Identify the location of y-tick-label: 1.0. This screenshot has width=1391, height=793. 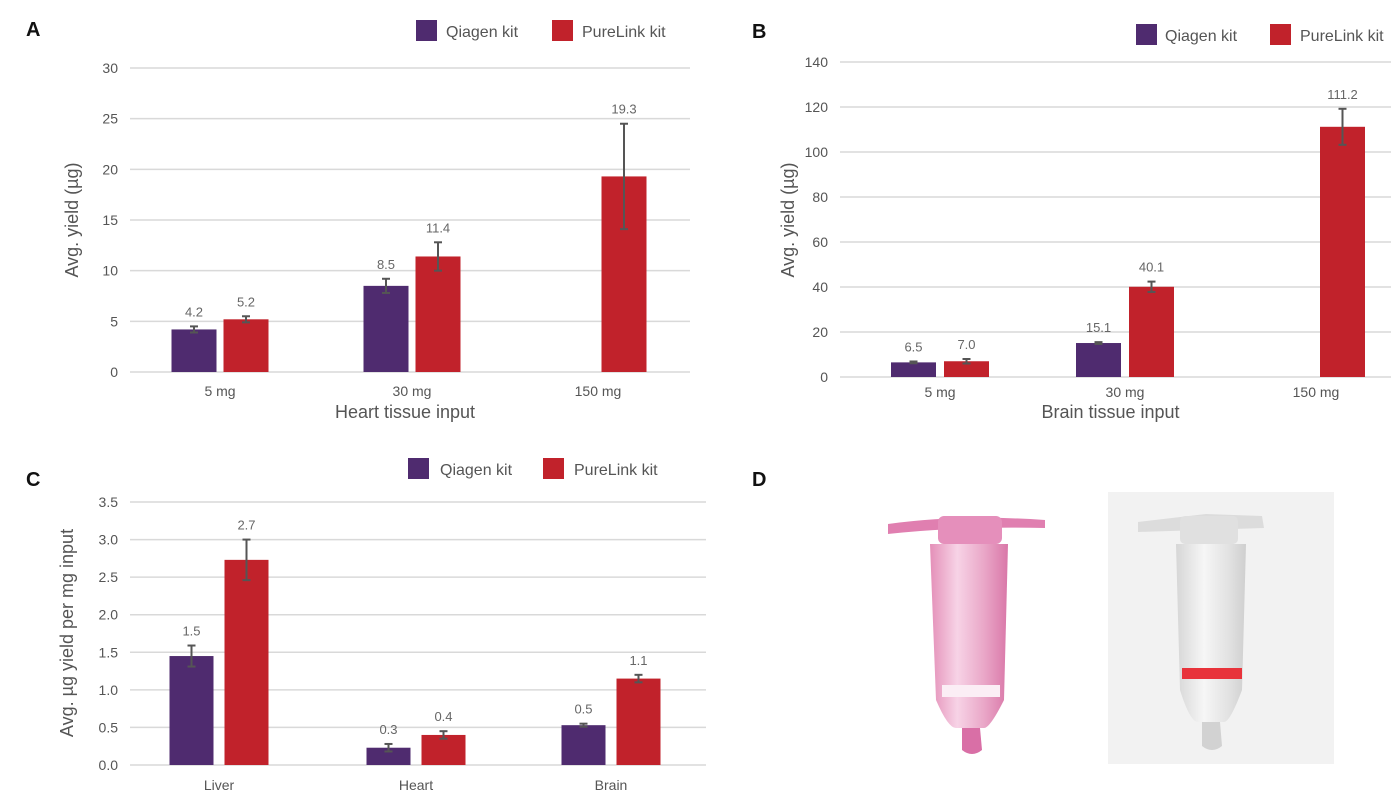
(109, 690).